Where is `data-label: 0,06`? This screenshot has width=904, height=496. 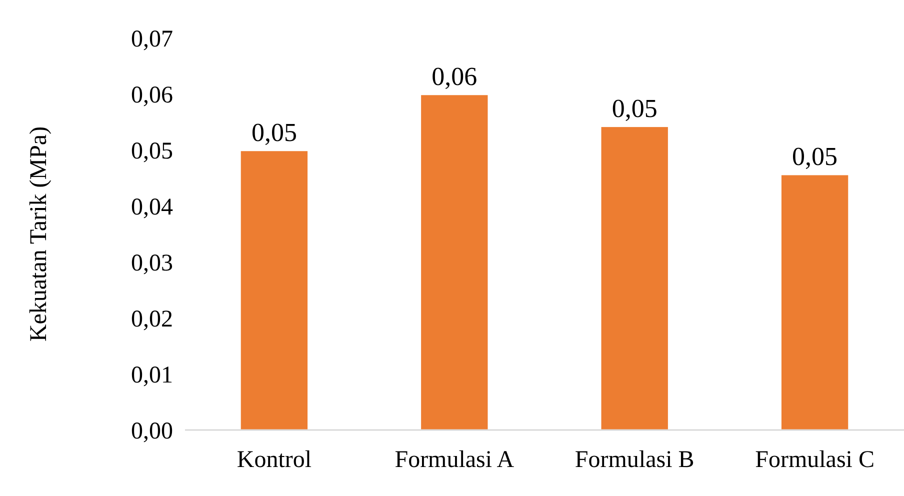 data-label: 0,06 is located at coordinates (455, 77).